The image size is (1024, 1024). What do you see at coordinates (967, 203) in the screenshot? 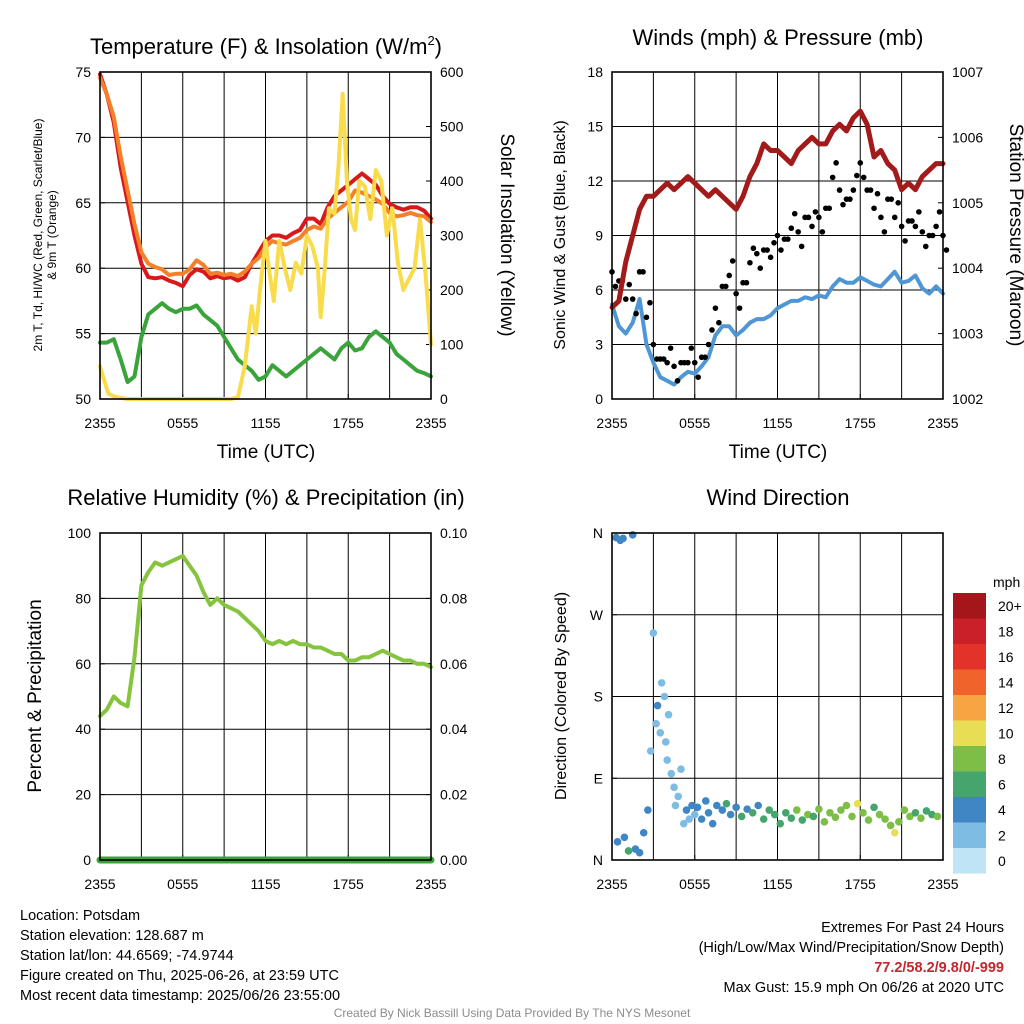
I see `y2-tick-label: 1005` at bounding box center [967, 203].